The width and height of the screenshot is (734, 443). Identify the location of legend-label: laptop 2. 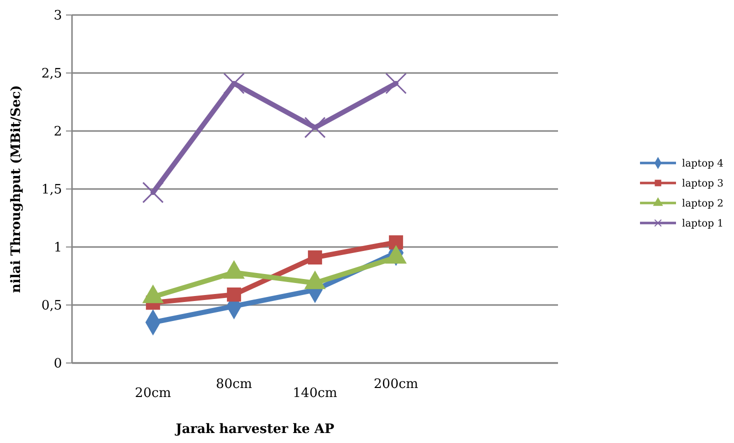
(703, 204).